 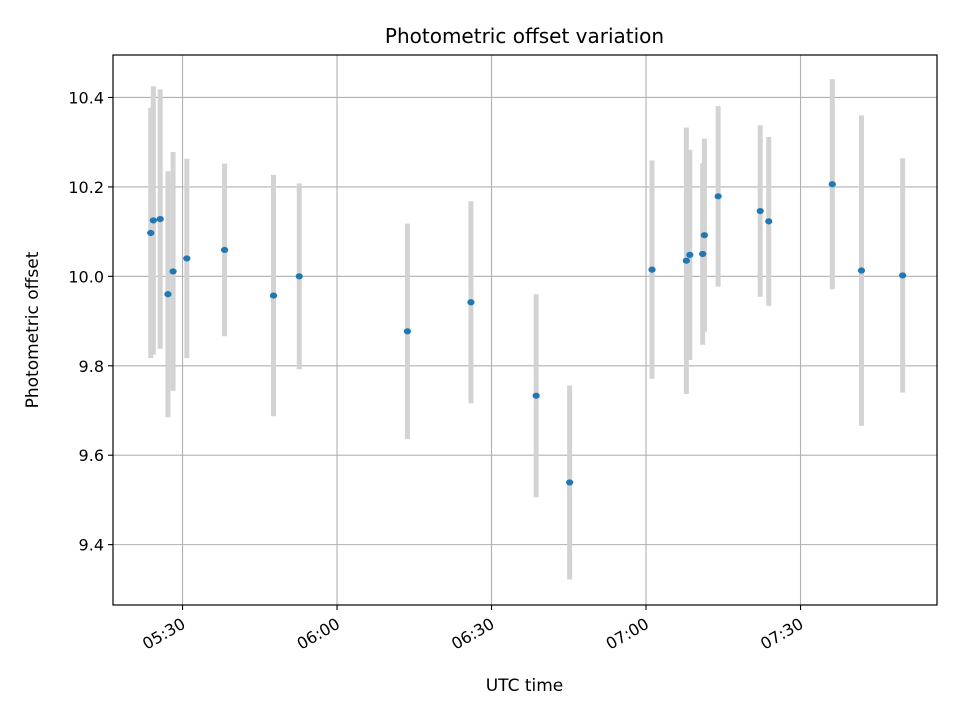 I want to click on chart-title: Photometric offset variation, so click(x=524, y=36).